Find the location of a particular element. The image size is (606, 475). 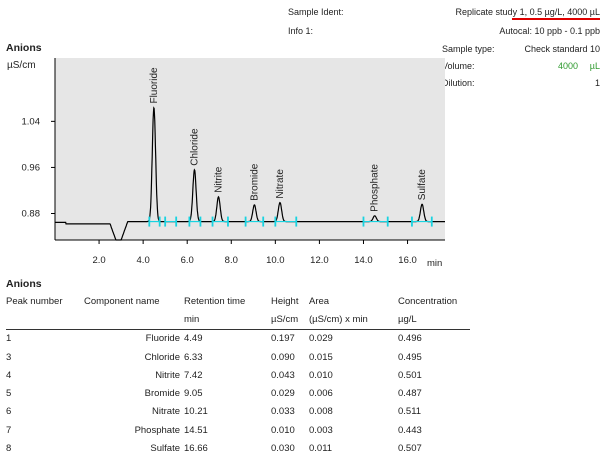

table-header-row-cell: Retention time is located at coordinates (215, 301).